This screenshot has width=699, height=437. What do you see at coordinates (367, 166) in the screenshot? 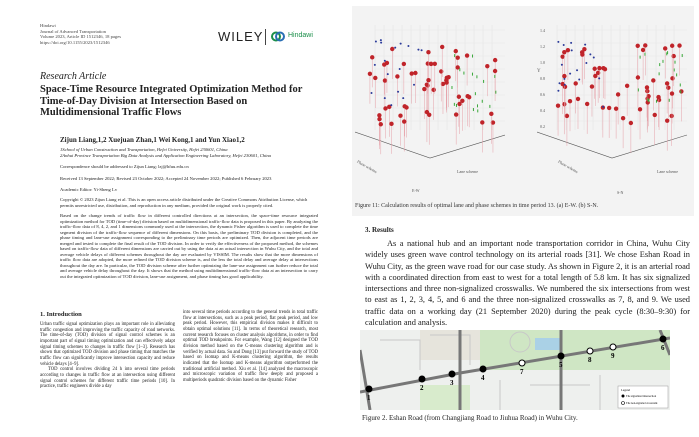
I see `axis-label-phase-a: Phase scheme` at bounding box center [367, 166].